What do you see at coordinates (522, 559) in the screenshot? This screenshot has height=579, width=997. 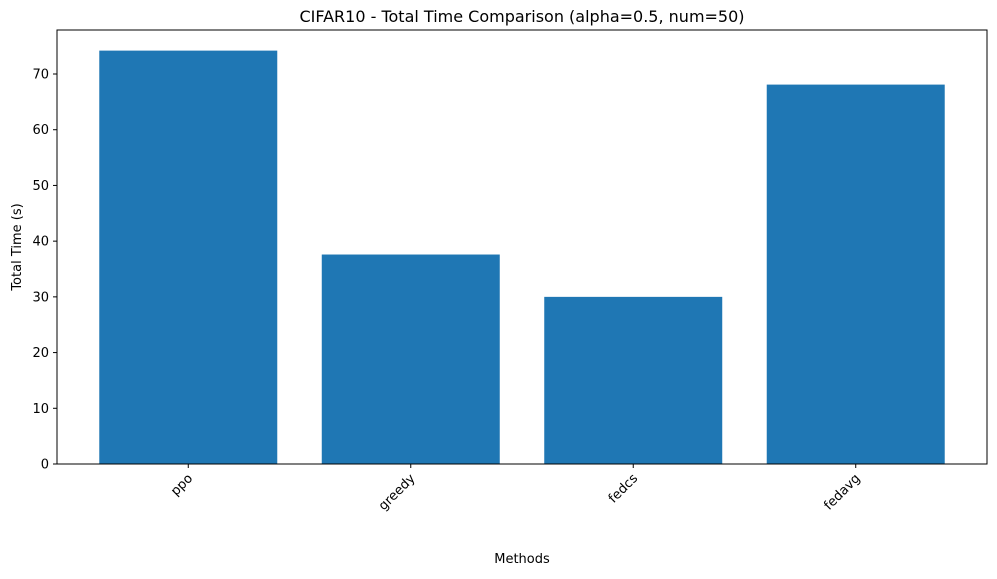 I see `x-axis-label: Methods` at bounding box center [522, 559].